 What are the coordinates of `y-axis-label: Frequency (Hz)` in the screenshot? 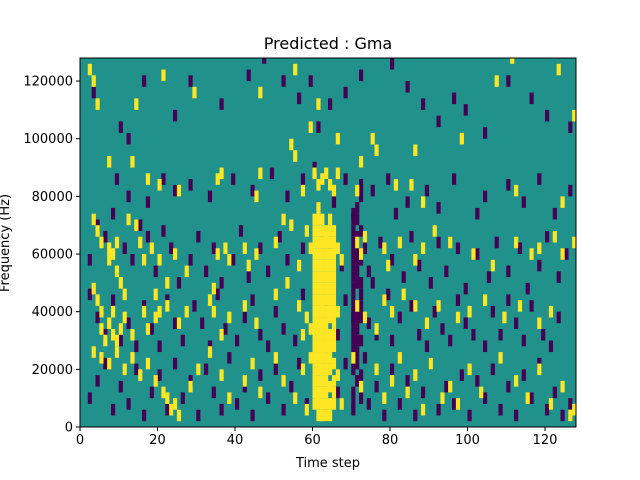 It's located at (6, 243).